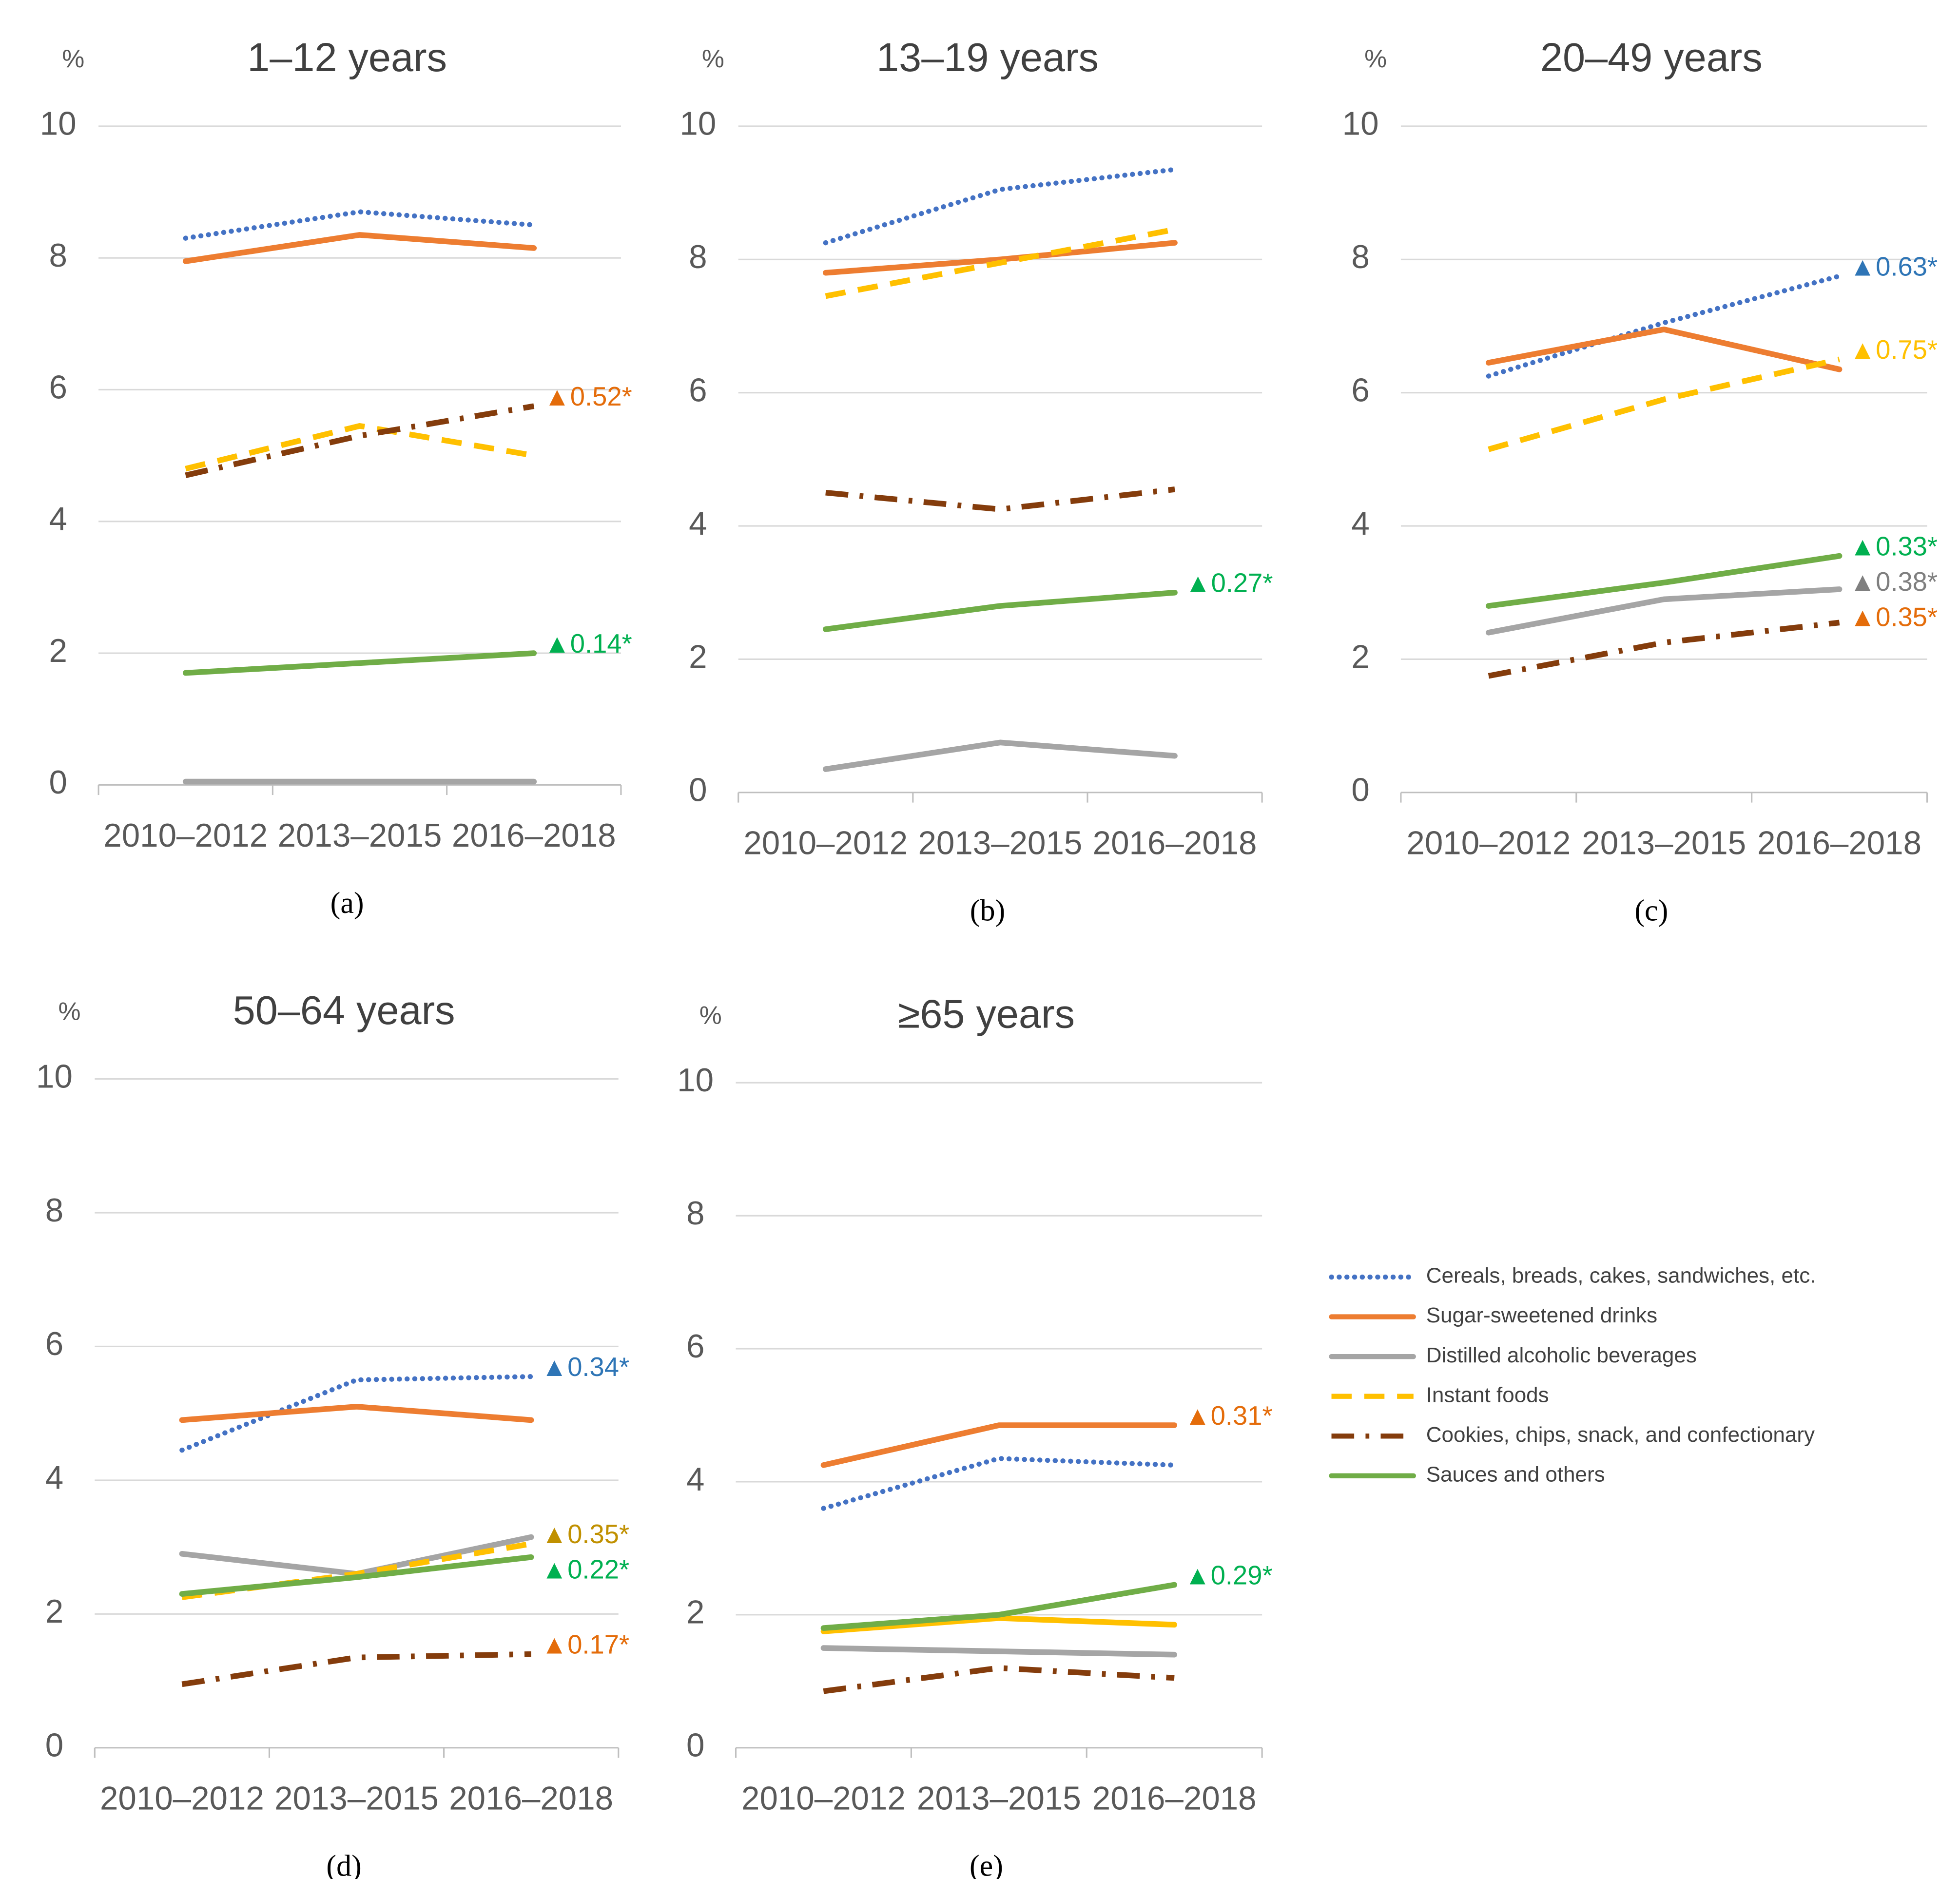 This screenshot has width=1960, height=1879. Describe the element at coordinates (1229, 583) in the screenshot. I see `annotation: ▲0.27*` at that location.